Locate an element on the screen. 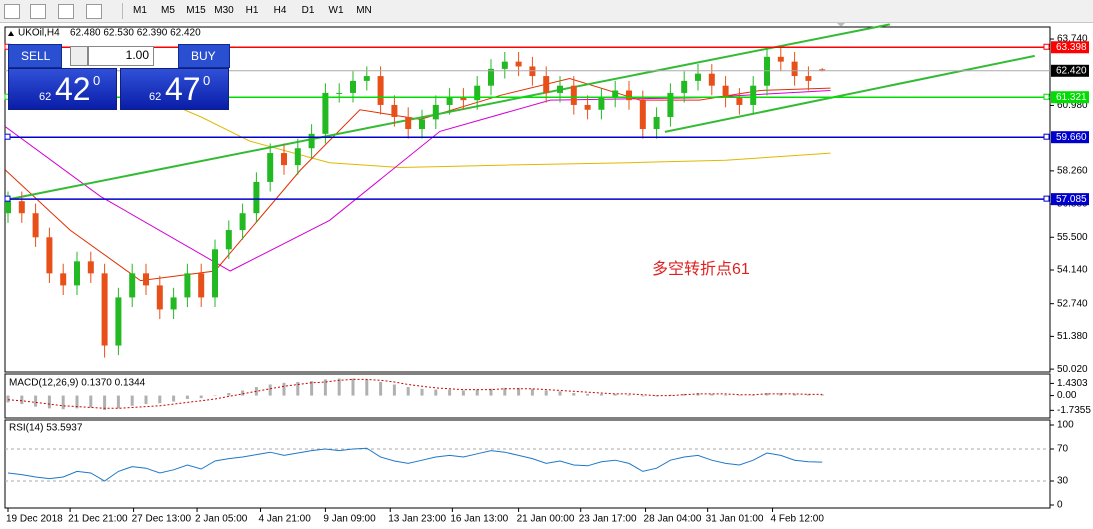 Image resolution: width=1093 pixels, height=529 pixels. rsi-label: RSI(14) 53.5937 is located at coordinates (46, 428).